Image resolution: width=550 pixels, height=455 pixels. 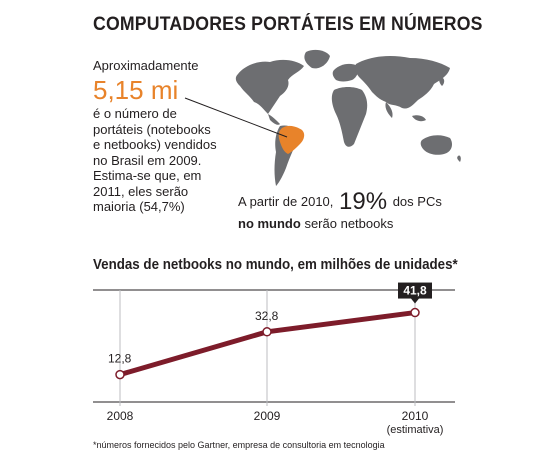 I want to click on x-tick-label: 2009, so click(x=267, y=416).